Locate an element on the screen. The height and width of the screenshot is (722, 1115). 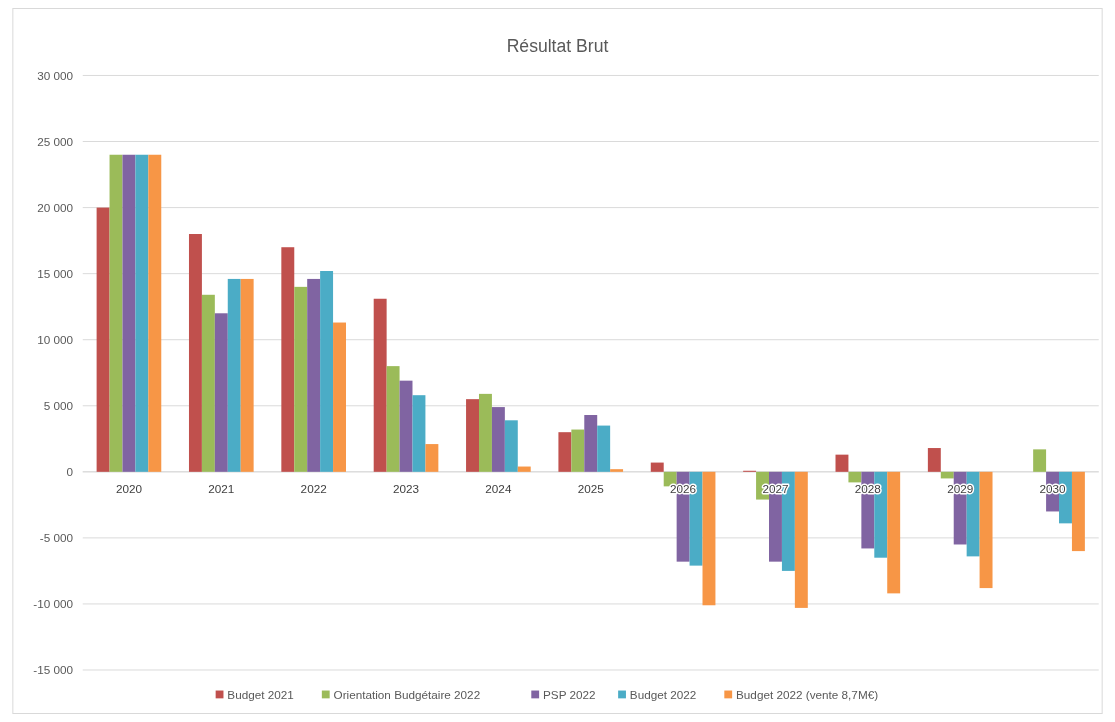
x-tick-label: 2023 is located at coordinates (406, 489).